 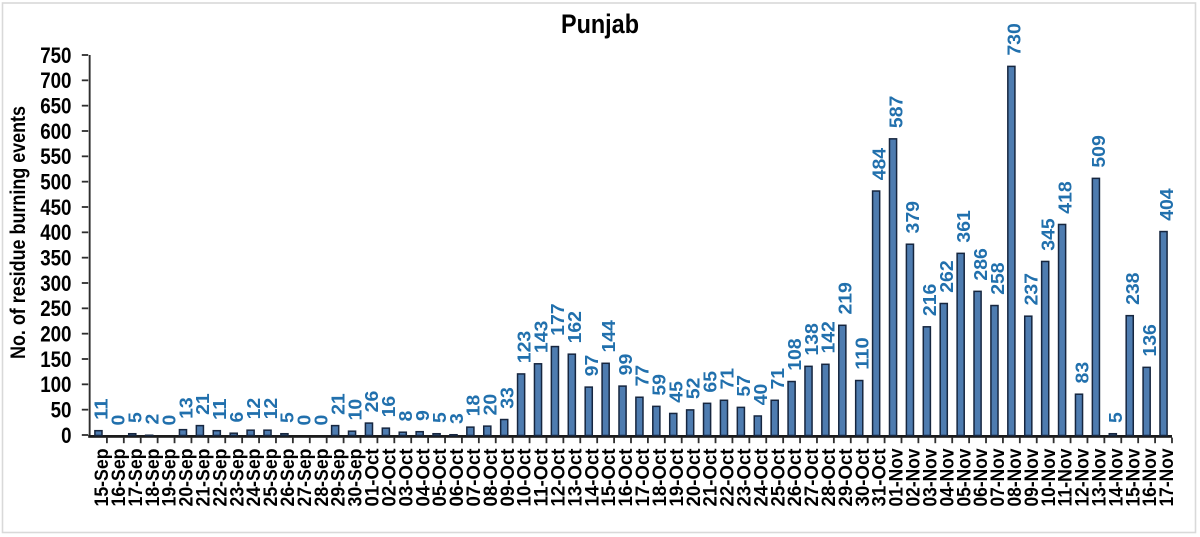 What do you see at coordinates (152, 419) in the screenshot?
I see `svg-text: 2` at bounding box center [152, 419].